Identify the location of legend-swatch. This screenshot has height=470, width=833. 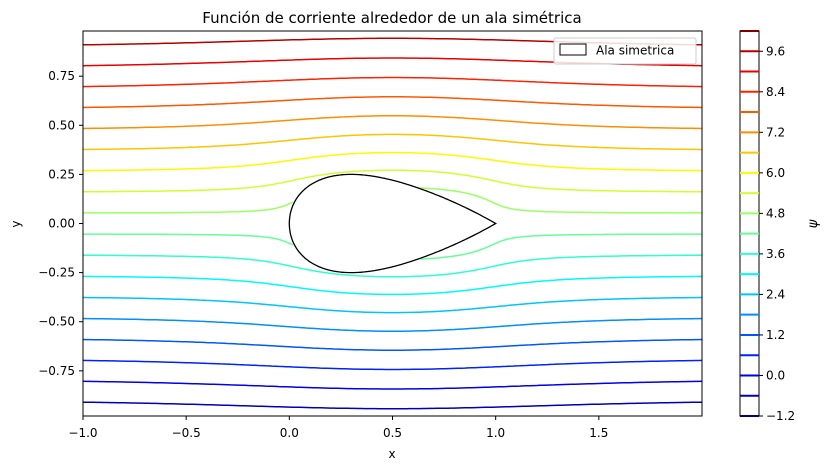
(573, 49).